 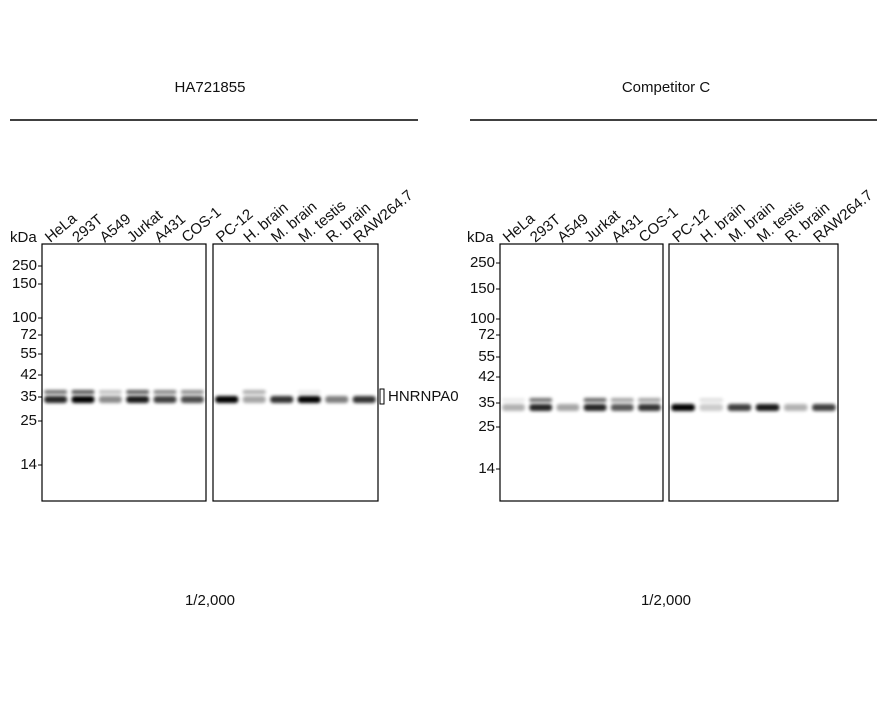 What do you see at coordinates (423, 396) in the screenshot?
I see `target-label: HNRNPA0` at bounding box center [423, 396].